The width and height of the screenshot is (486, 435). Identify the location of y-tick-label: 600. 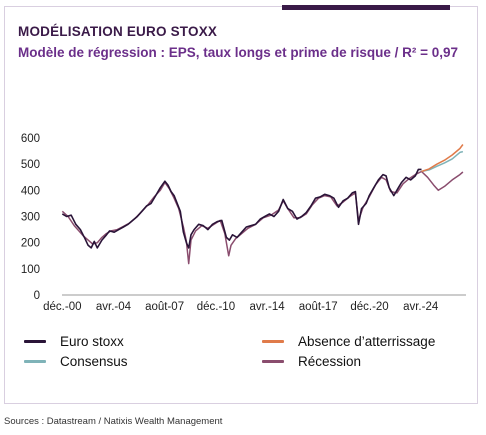
(30, 139).